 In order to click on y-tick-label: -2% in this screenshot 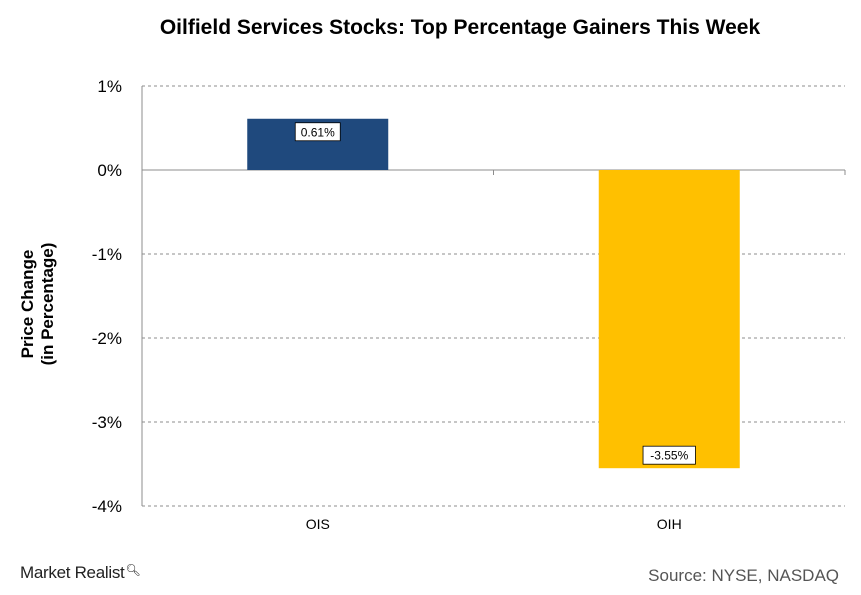, I will do `click(107, 338)`.